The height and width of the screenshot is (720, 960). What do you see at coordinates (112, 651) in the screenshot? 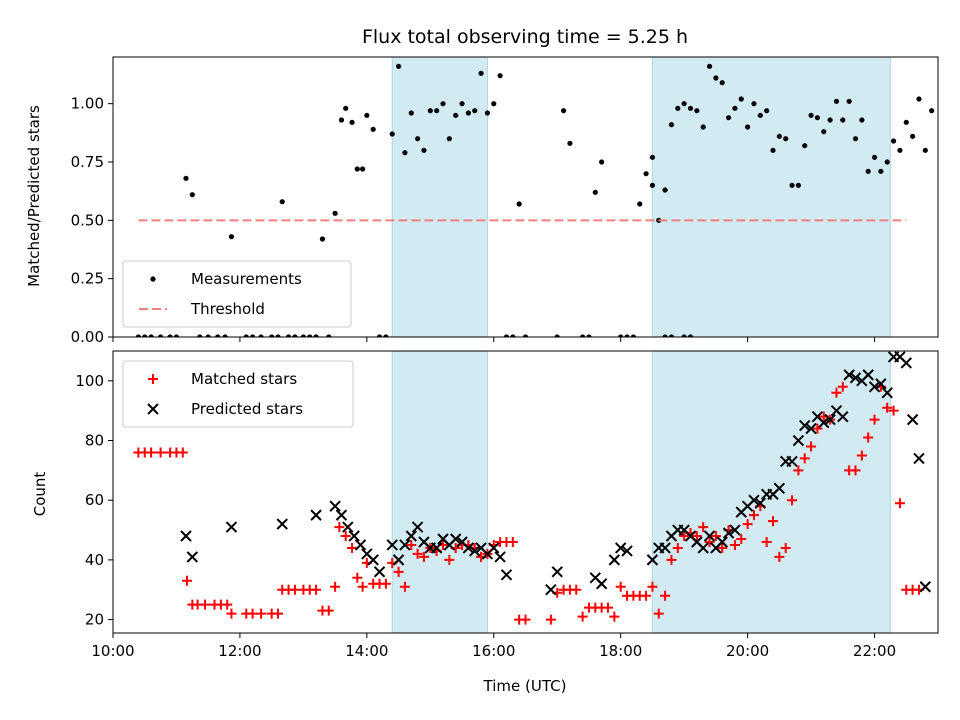
I see `x-tick-label: 10:00` at bounding box center [112, 651].